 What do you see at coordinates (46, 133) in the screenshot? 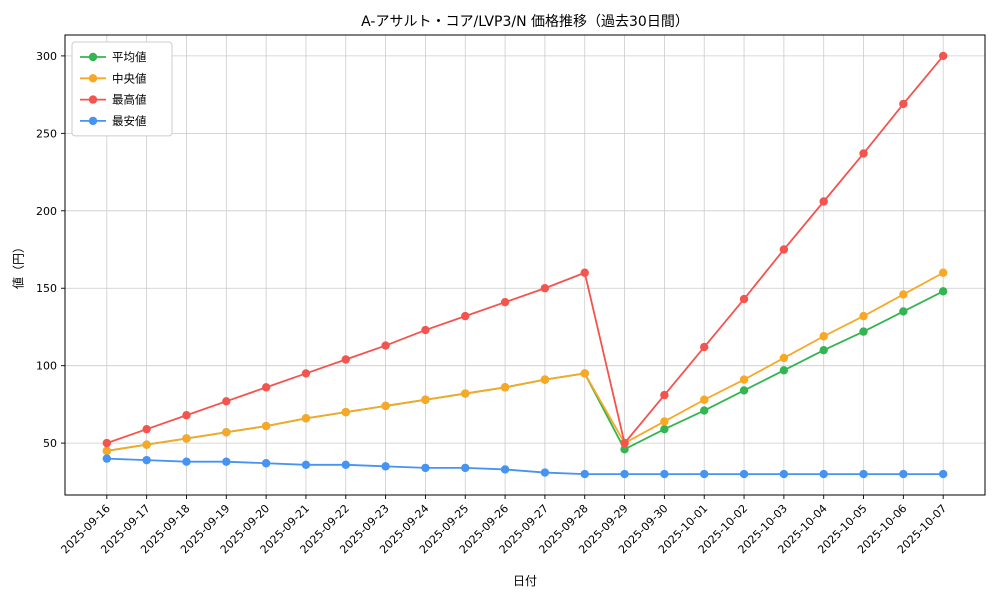
I see `y-tick-label: 250` at bounding box center [46, 133].